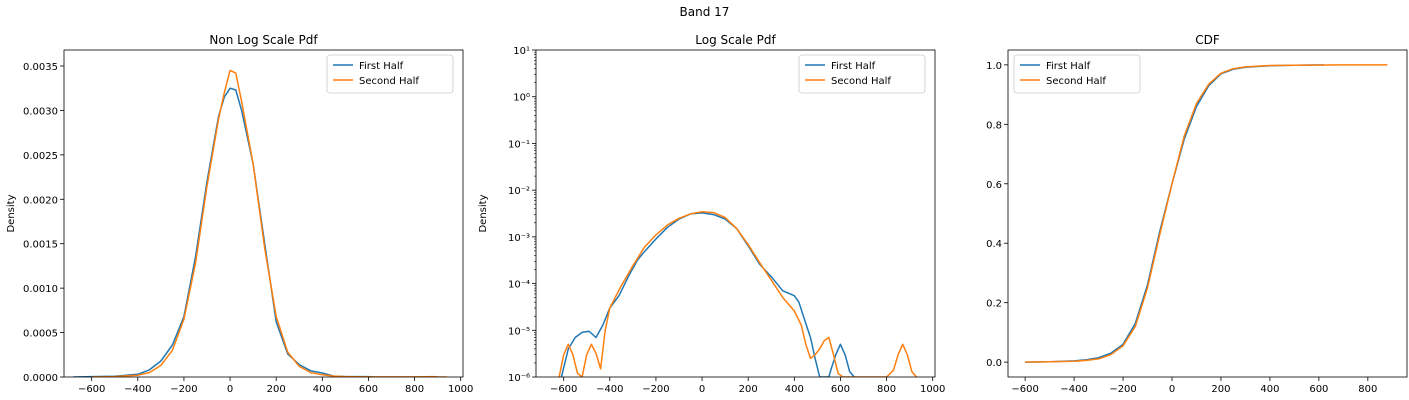 This screenshot has width=1409, height=400. What do you see at coordinates (40, 245) in the screenshot?
I see `y-tick-label: 0.0015` at bounding box center [40, 245].